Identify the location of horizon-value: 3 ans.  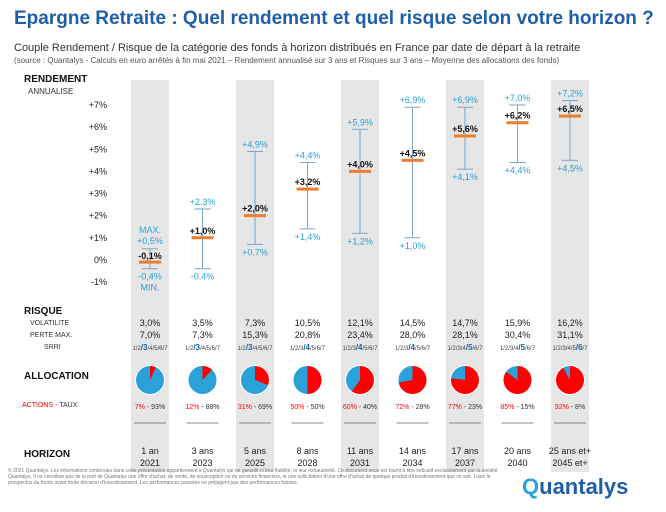
(202, 451).